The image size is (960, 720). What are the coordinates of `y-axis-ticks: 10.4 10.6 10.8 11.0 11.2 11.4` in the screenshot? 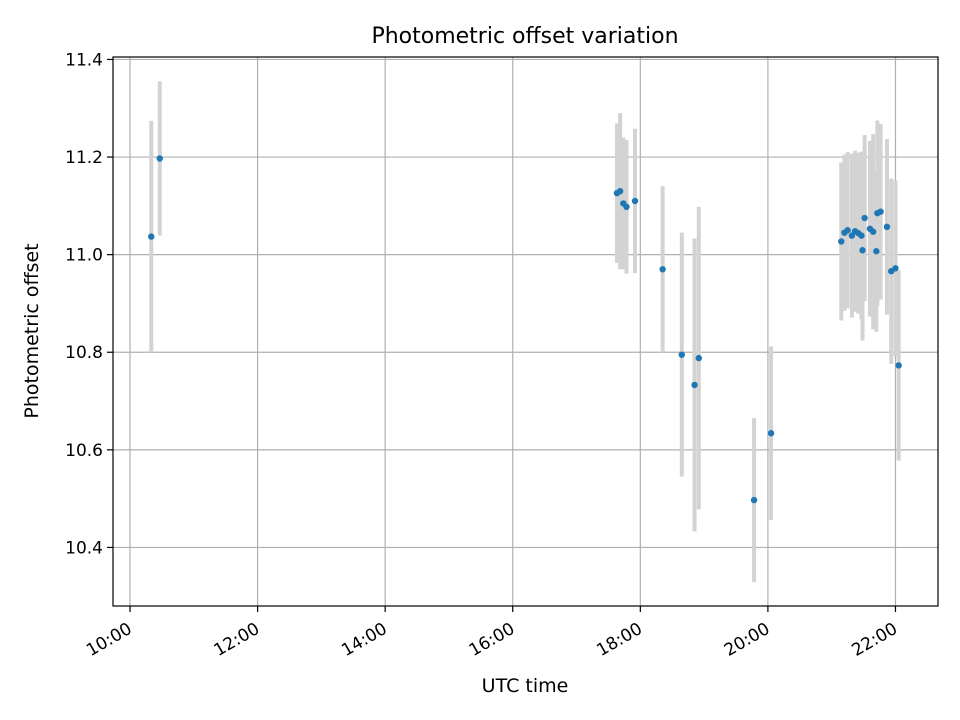 It's located at (89, 304).